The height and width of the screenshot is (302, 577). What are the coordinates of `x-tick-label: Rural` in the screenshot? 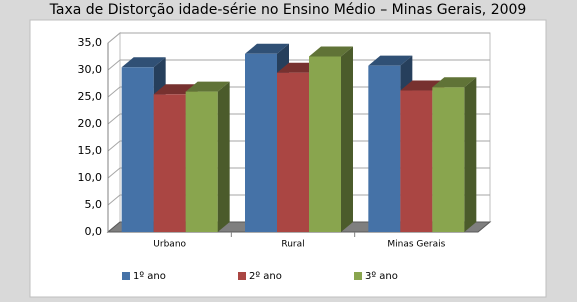 It's located at (292, 245).